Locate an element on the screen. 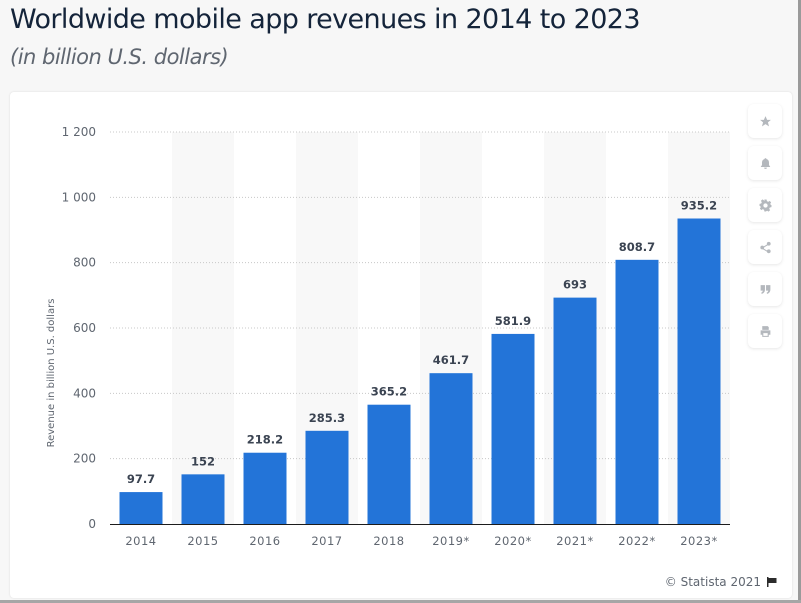 The image size is (801, 603). flag-icon is located at coordinates (772, 582).